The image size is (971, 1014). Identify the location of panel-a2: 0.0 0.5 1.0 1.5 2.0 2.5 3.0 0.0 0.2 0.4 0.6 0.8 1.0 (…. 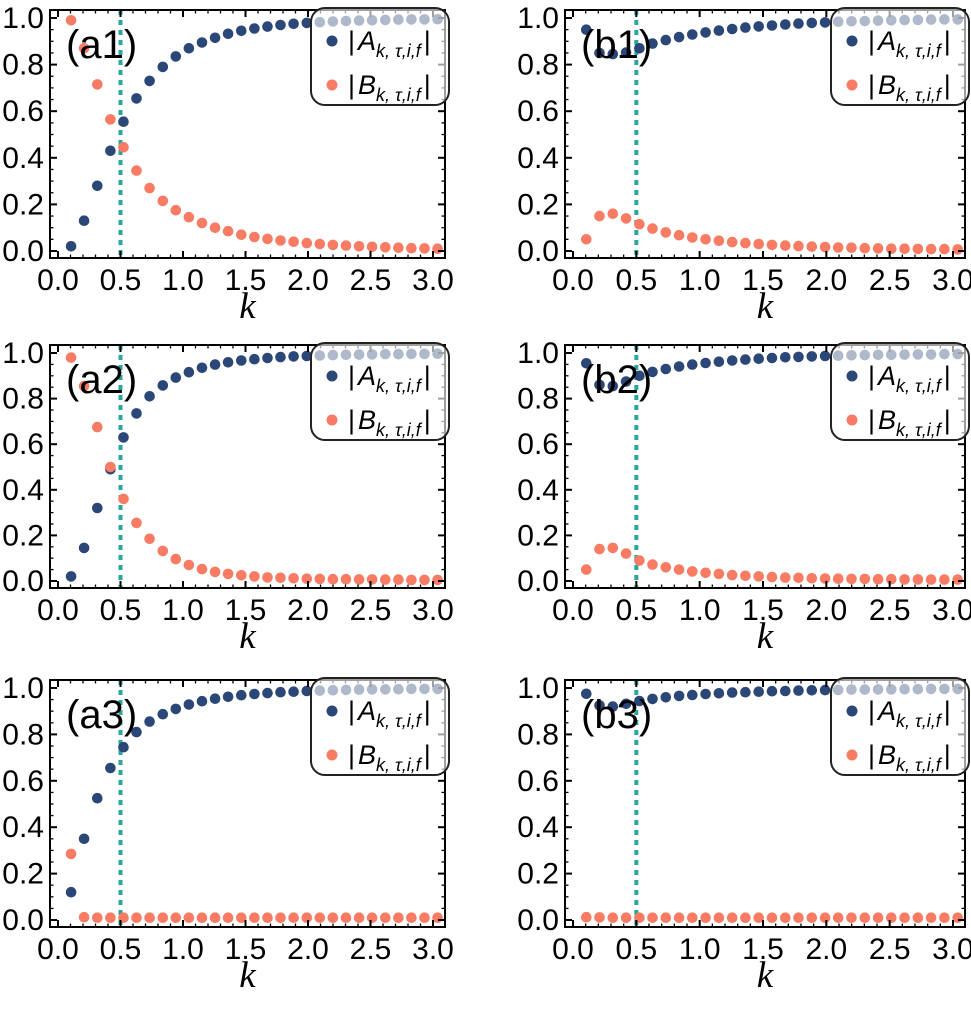
(228, 497).